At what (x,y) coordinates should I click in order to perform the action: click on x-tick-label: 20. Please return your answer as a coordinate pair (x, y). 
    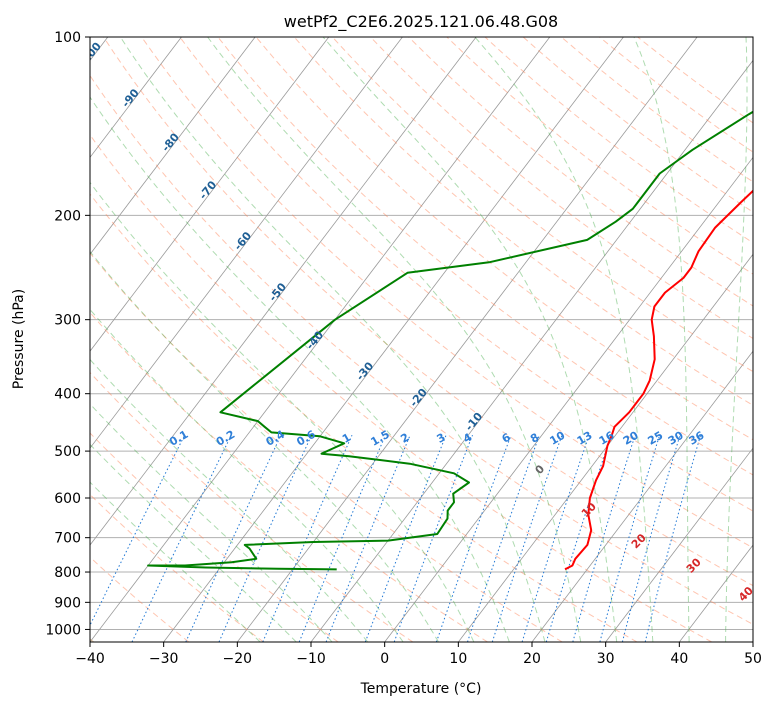
    Looking at the image, I should click on (532, 659).